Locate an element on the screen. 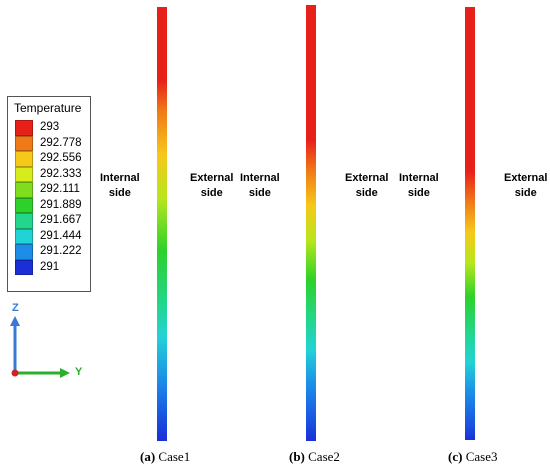  caption-text: Case2 is located at coordinates (322, 456).